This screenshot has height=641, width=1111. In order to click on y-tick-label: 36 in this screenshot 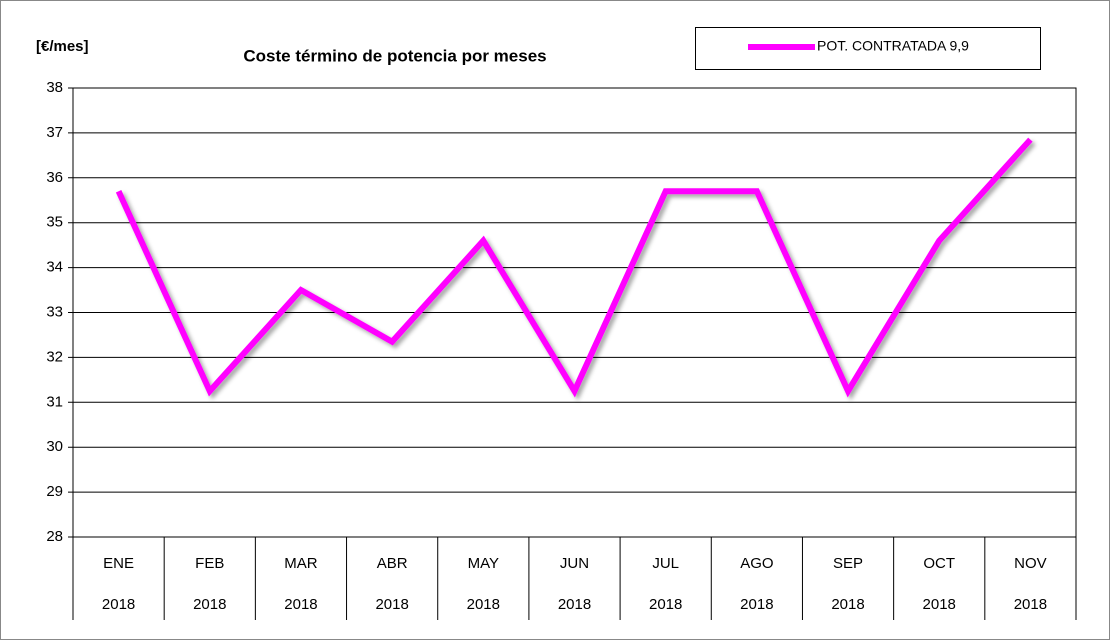, I will do `click(54, 177)`.